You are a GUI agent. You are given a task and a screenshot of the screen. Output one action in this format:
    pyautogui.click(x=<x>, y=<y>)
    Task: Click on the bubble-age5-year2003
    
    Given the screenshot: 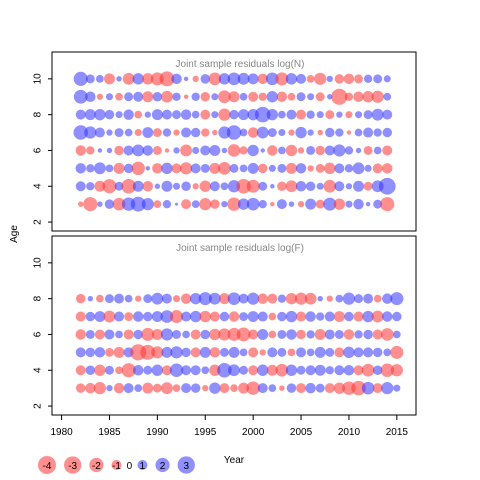 What is the action you would take?
    pyautogui.click(x=282, y=168)
    